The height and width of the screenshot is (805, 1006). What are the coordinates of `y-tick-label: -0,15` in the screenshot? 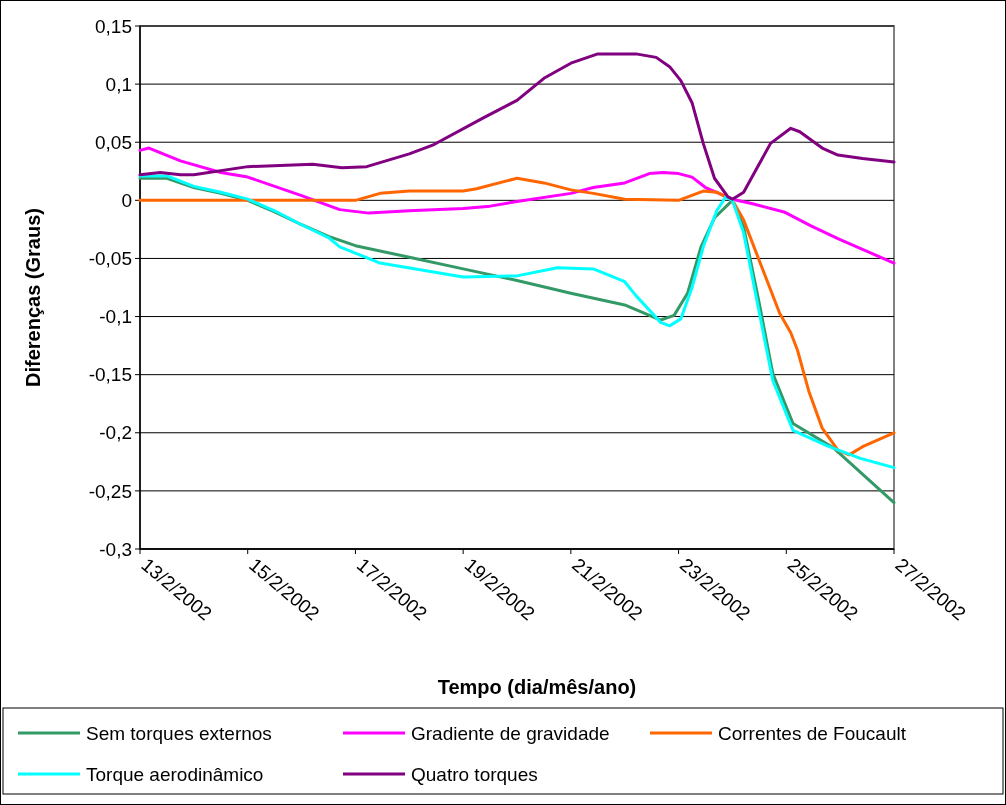 It's located at (110, 375).